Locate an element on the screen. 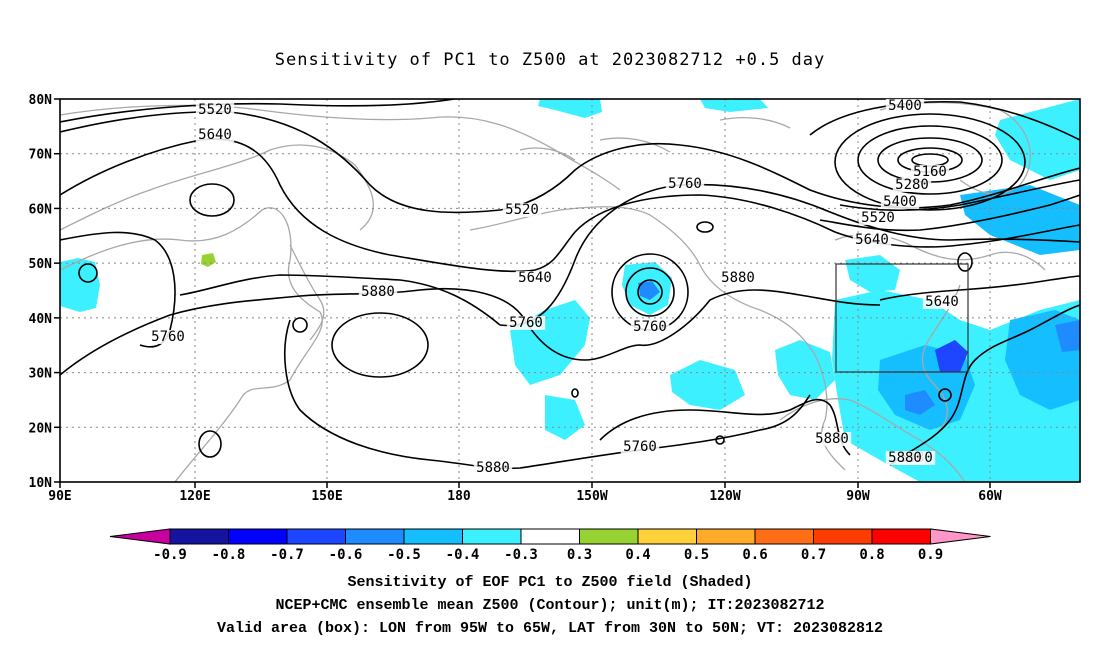 The image size is (1100, 650). contour-5520-c is located at coordinates (959, 195).